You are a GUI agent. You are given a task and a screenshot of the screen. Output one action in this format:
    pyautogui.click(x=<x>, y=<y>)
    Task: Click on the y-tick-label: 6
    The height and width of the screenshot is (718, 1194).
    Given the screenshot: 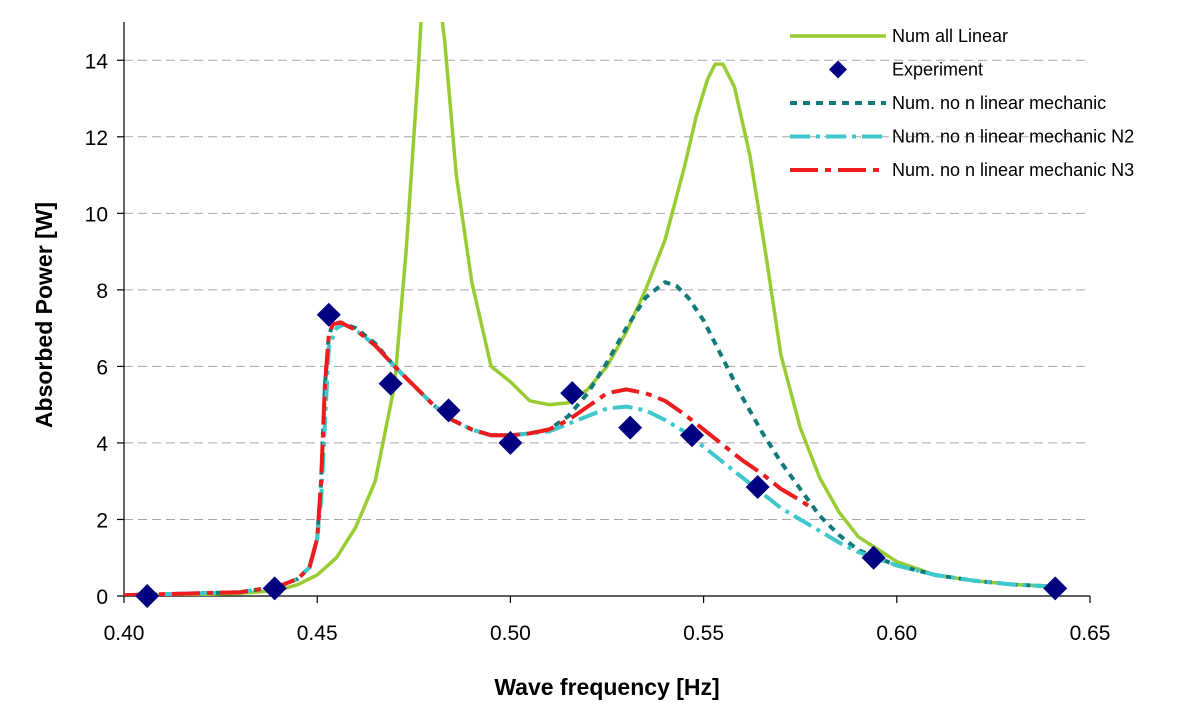 What is the action you would take?
    pyautogui.click(x=102, y=367)
    